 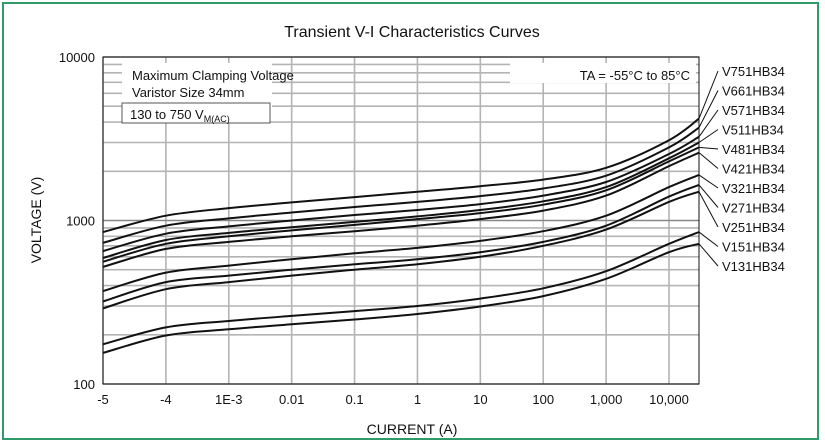 What do you see at coordinates (753, 247) in the screenshot?
I see `series-label-v151hb34: V151HB34` at bounding box center [753, 247].